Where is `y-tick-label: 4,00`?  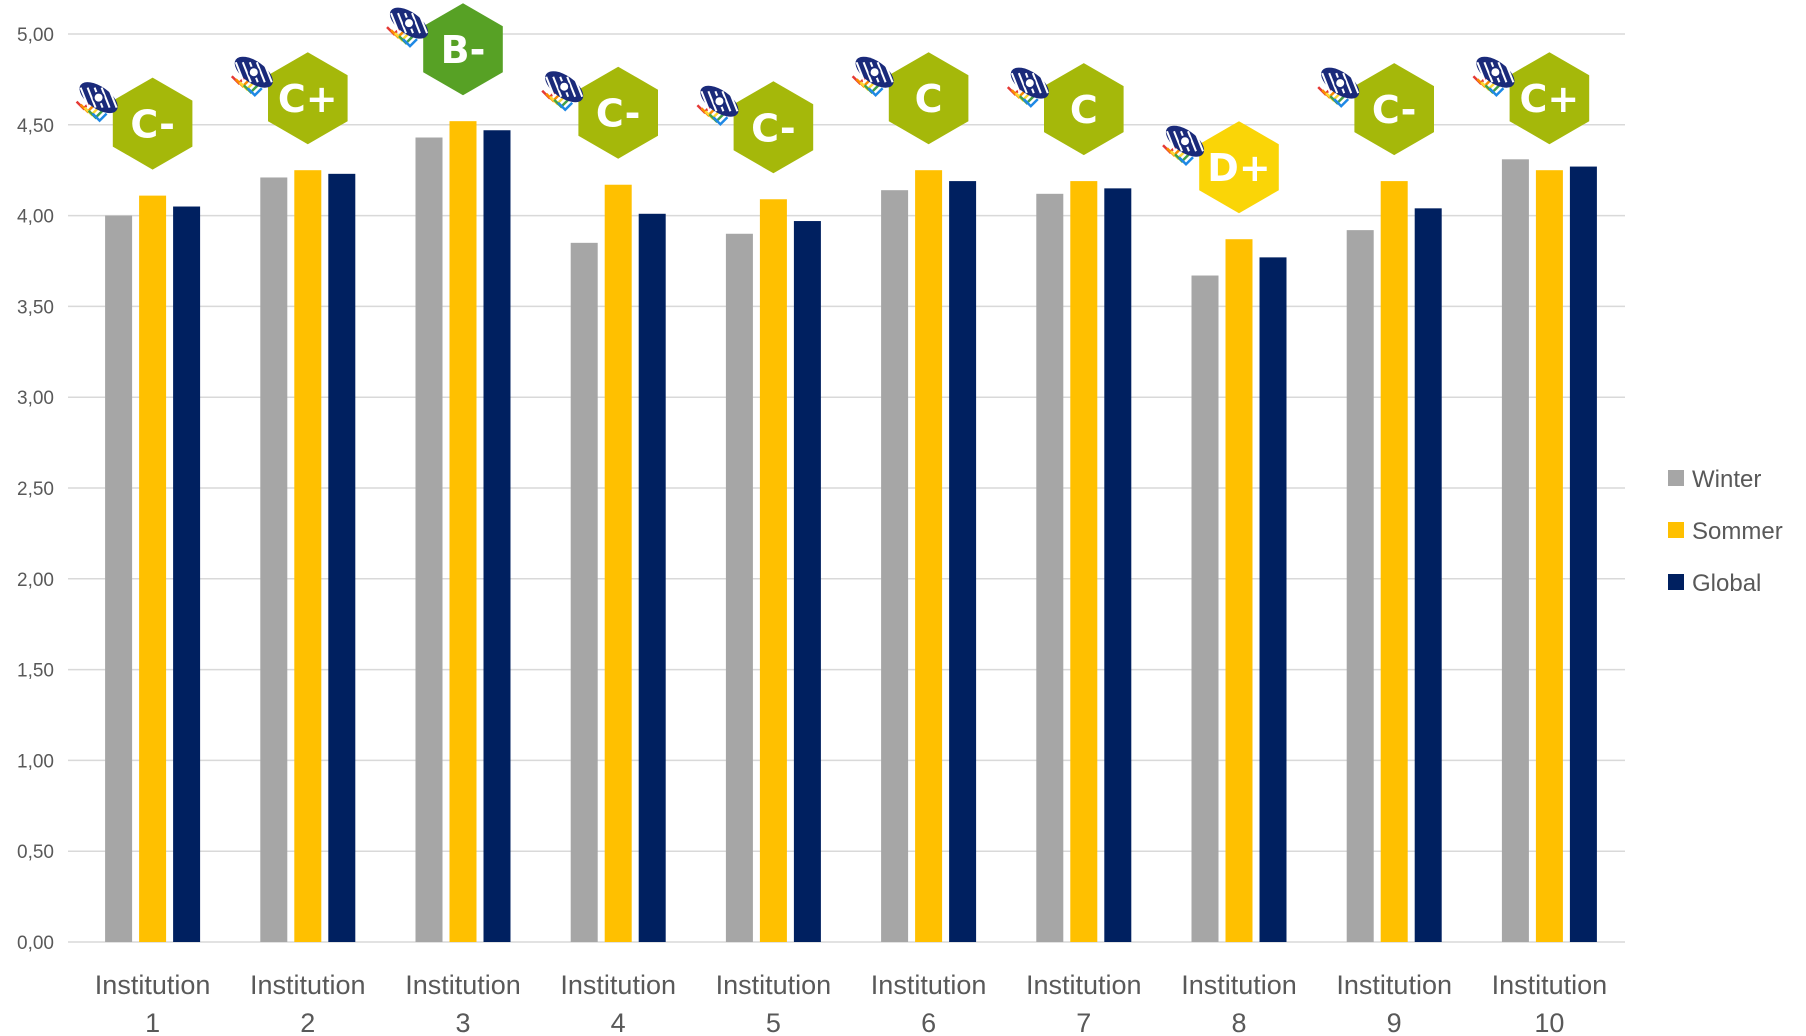
y-tick-label: 4,00 is located at coordinates (35, 217).